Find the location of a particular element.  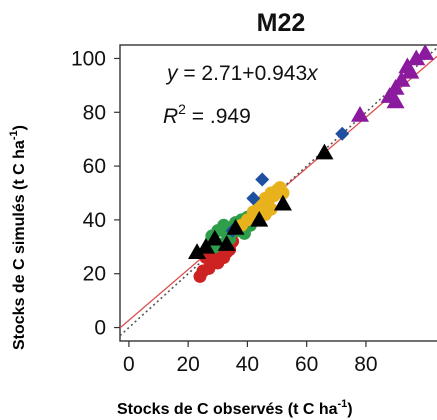

y-tick-label: 0 is located at coordinates (100, 328).